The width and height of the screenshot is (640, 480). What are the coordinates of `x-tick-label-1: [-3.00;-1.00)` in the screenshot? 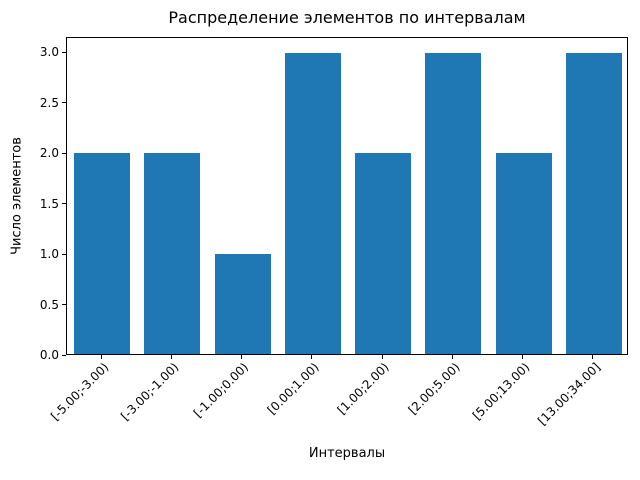 It's located at (149, 392).